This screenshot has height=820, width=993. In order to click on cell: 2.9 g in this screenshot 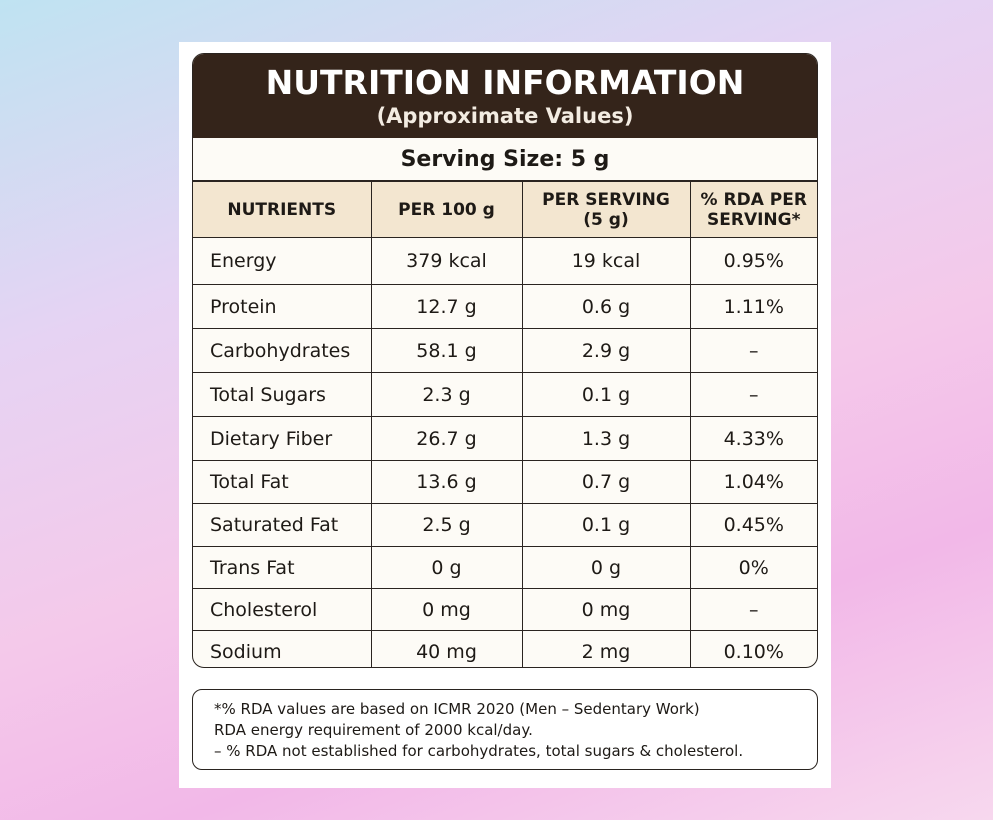, I will do `click(606, 350)`.